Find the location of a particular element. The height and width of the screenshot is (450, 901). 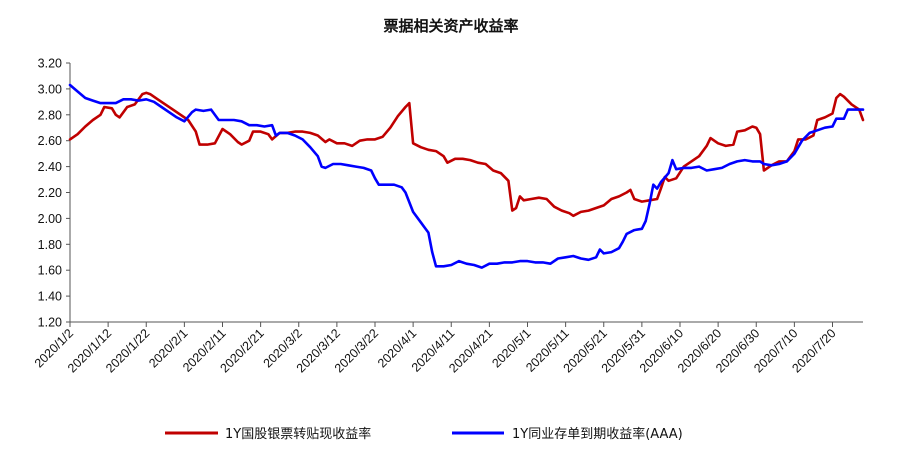

legend-entry-red: 1Y国股银票转贴现收益率 is located at coordinates (268, 434).